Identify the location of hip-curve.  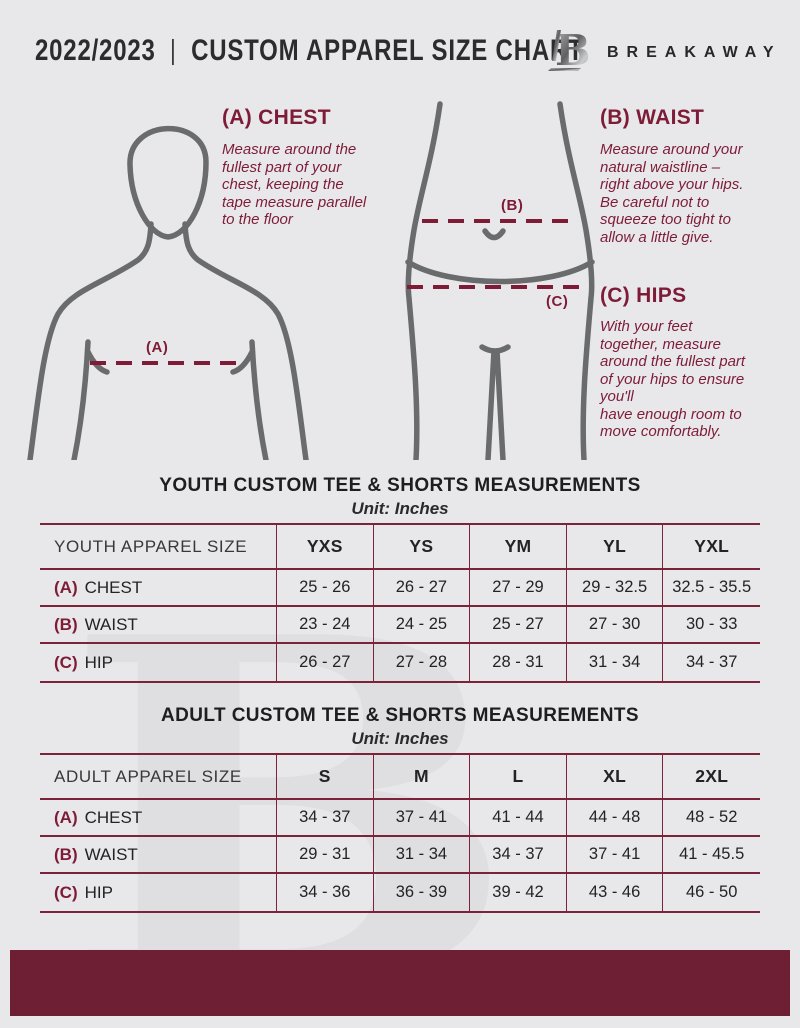
(500, 272).